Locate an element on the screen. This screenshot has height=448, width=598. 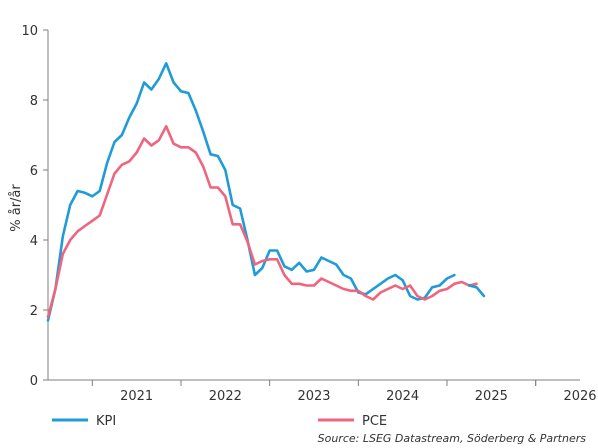
x-tick-label: 2021 is located at coordinates (136, 396).